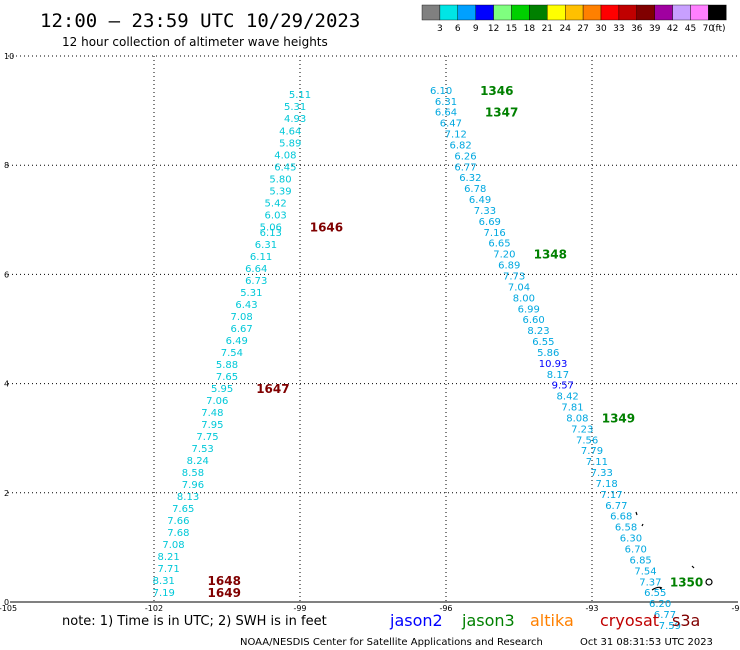 This screenshot has height=650, width=740. What do you see at coordinates (458, 29) in the screenshot?
I see `color-scale-label: 6` at bounding box center [458, 29].